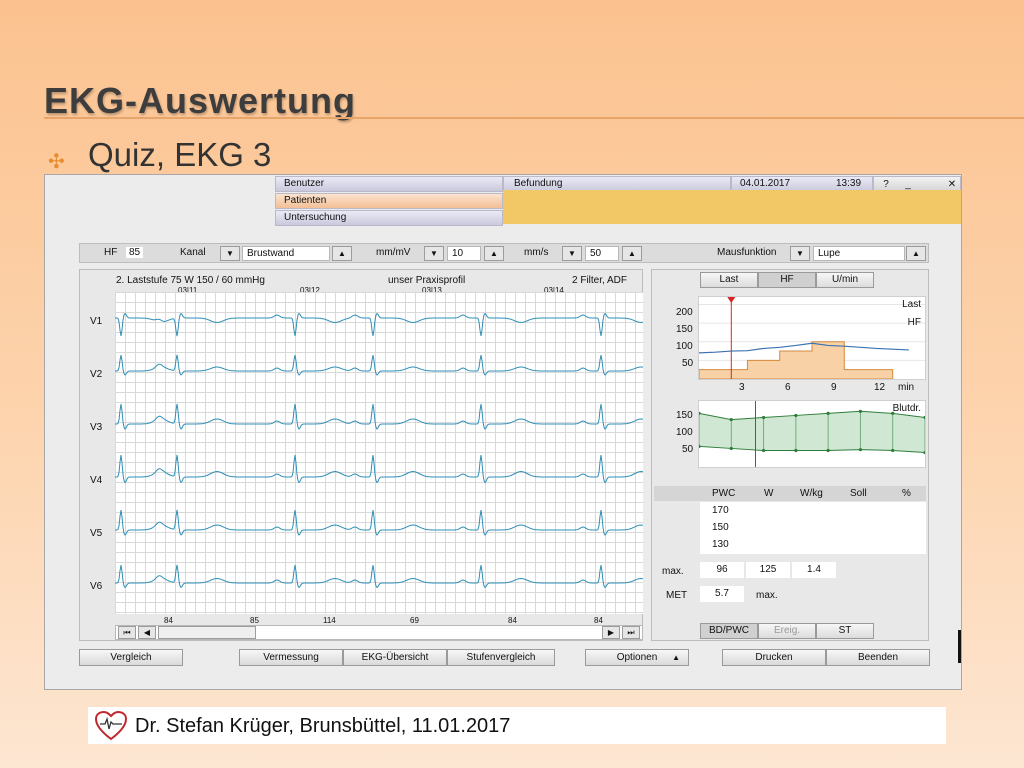 This screenshot has height=768, width=1024. Describe the element at coordinates (127, 632) in the screenshot. I see `scroll-first-button: ⏮` at that location.